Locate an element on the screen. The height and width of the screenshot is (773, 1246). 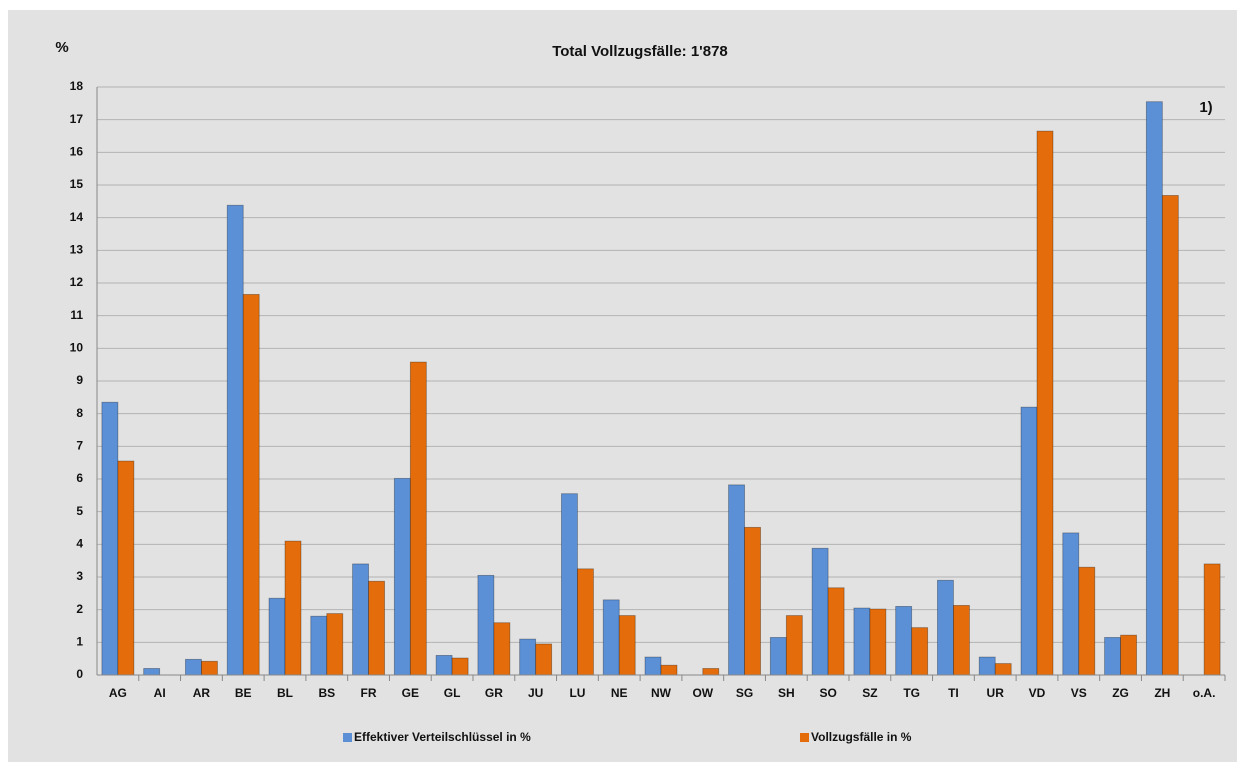
x-tick-label: NW is located at coordinates (661, 693).